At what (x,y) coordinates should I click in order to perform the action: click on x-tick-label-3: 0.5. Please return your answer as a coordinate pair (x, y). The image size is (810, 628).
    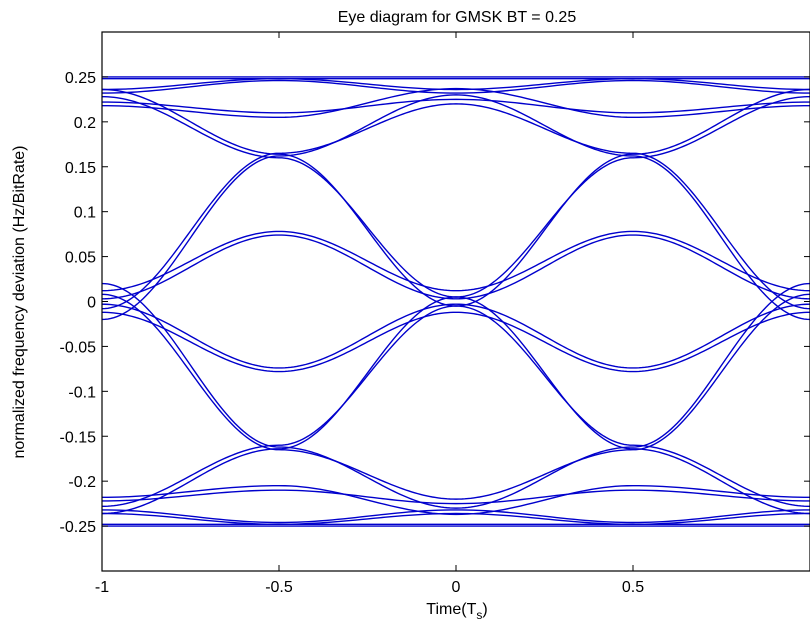
    Looking at the image, I should click on (633, 587).